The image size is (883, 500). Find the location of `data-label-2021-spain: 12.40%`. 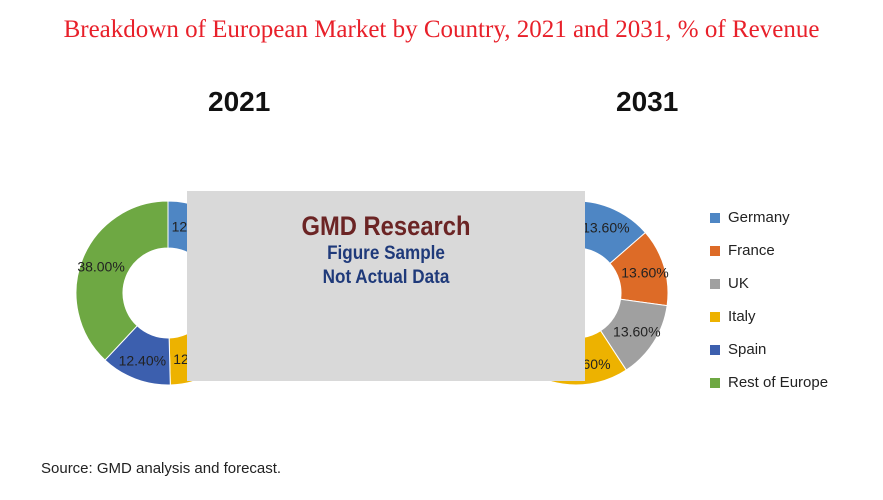

data-label-2021-spain: 12.40% is located at coordinates (142, 360).